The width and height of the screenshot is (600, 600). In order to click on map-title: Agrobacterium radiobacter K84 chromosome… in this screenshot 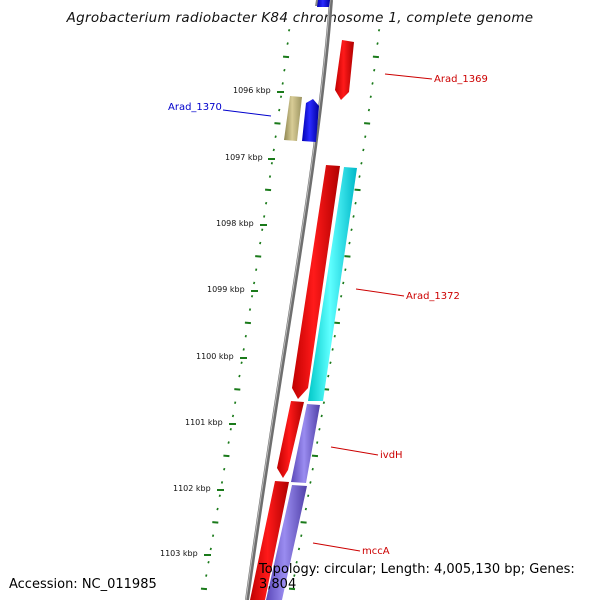, I will do `click(300, 18)`.